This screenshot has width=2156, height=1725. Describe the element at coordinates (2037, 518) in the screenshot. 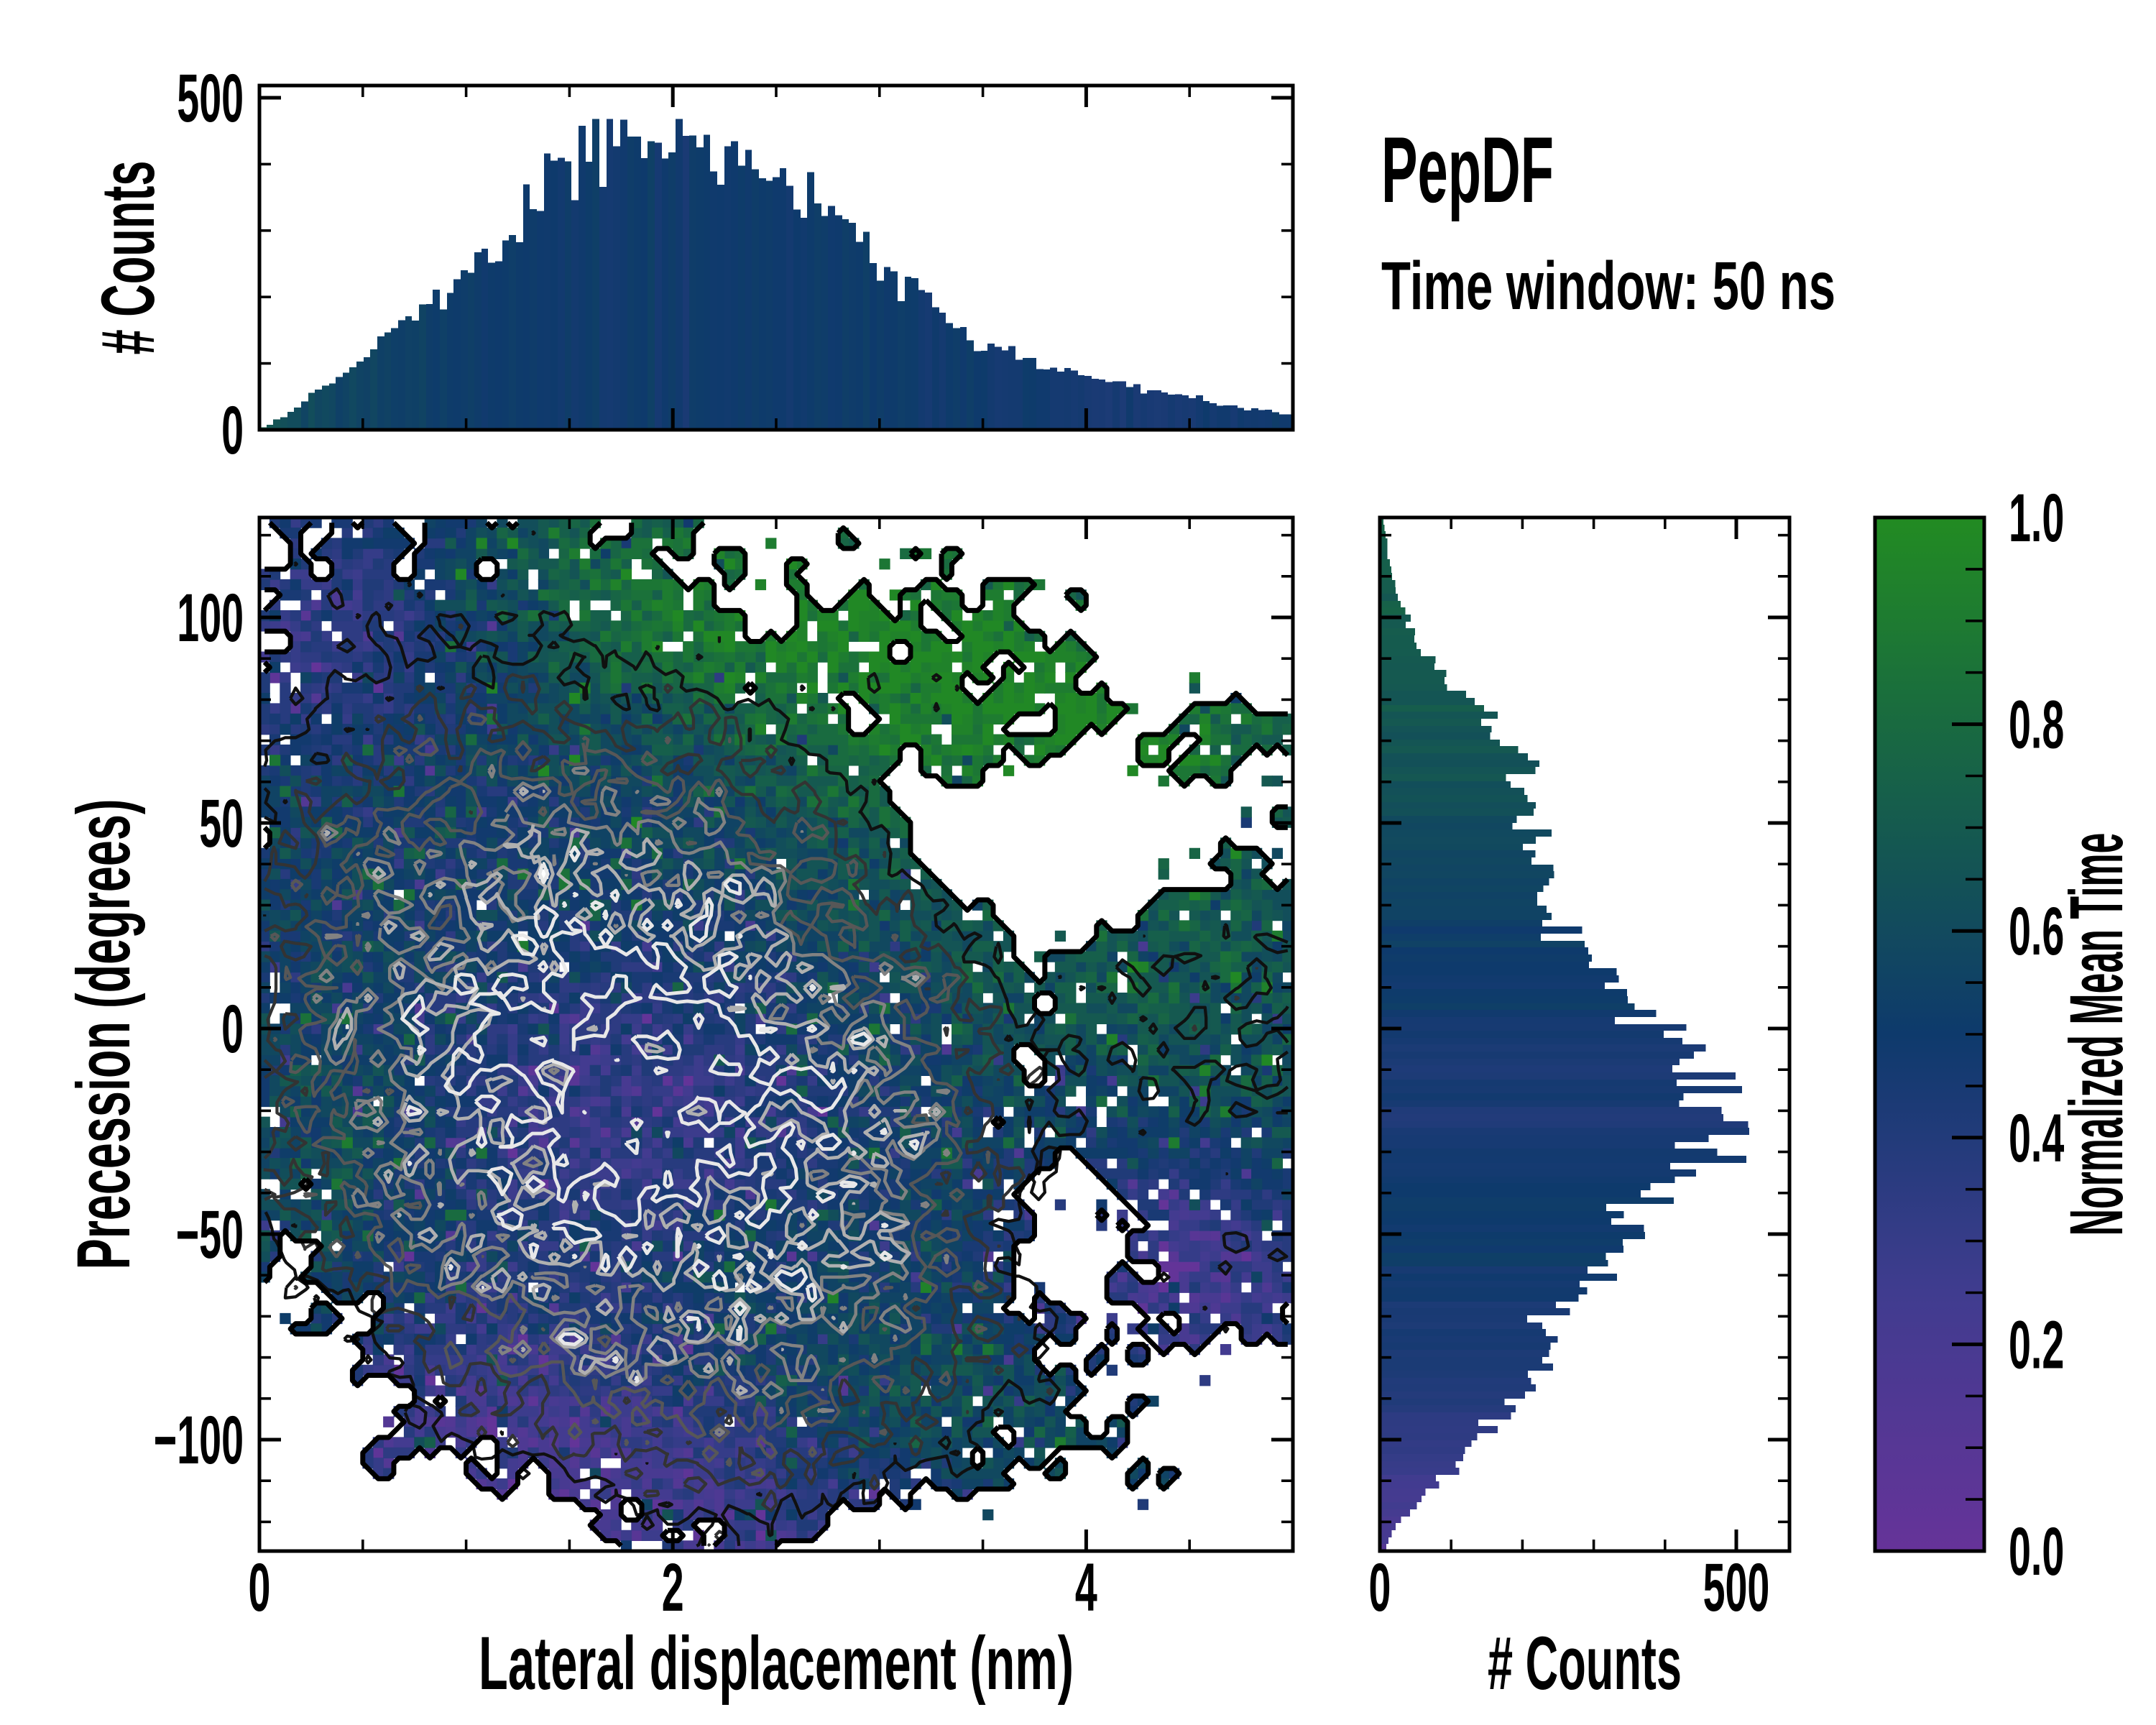

I see `svg-text: 1.0` at that location.